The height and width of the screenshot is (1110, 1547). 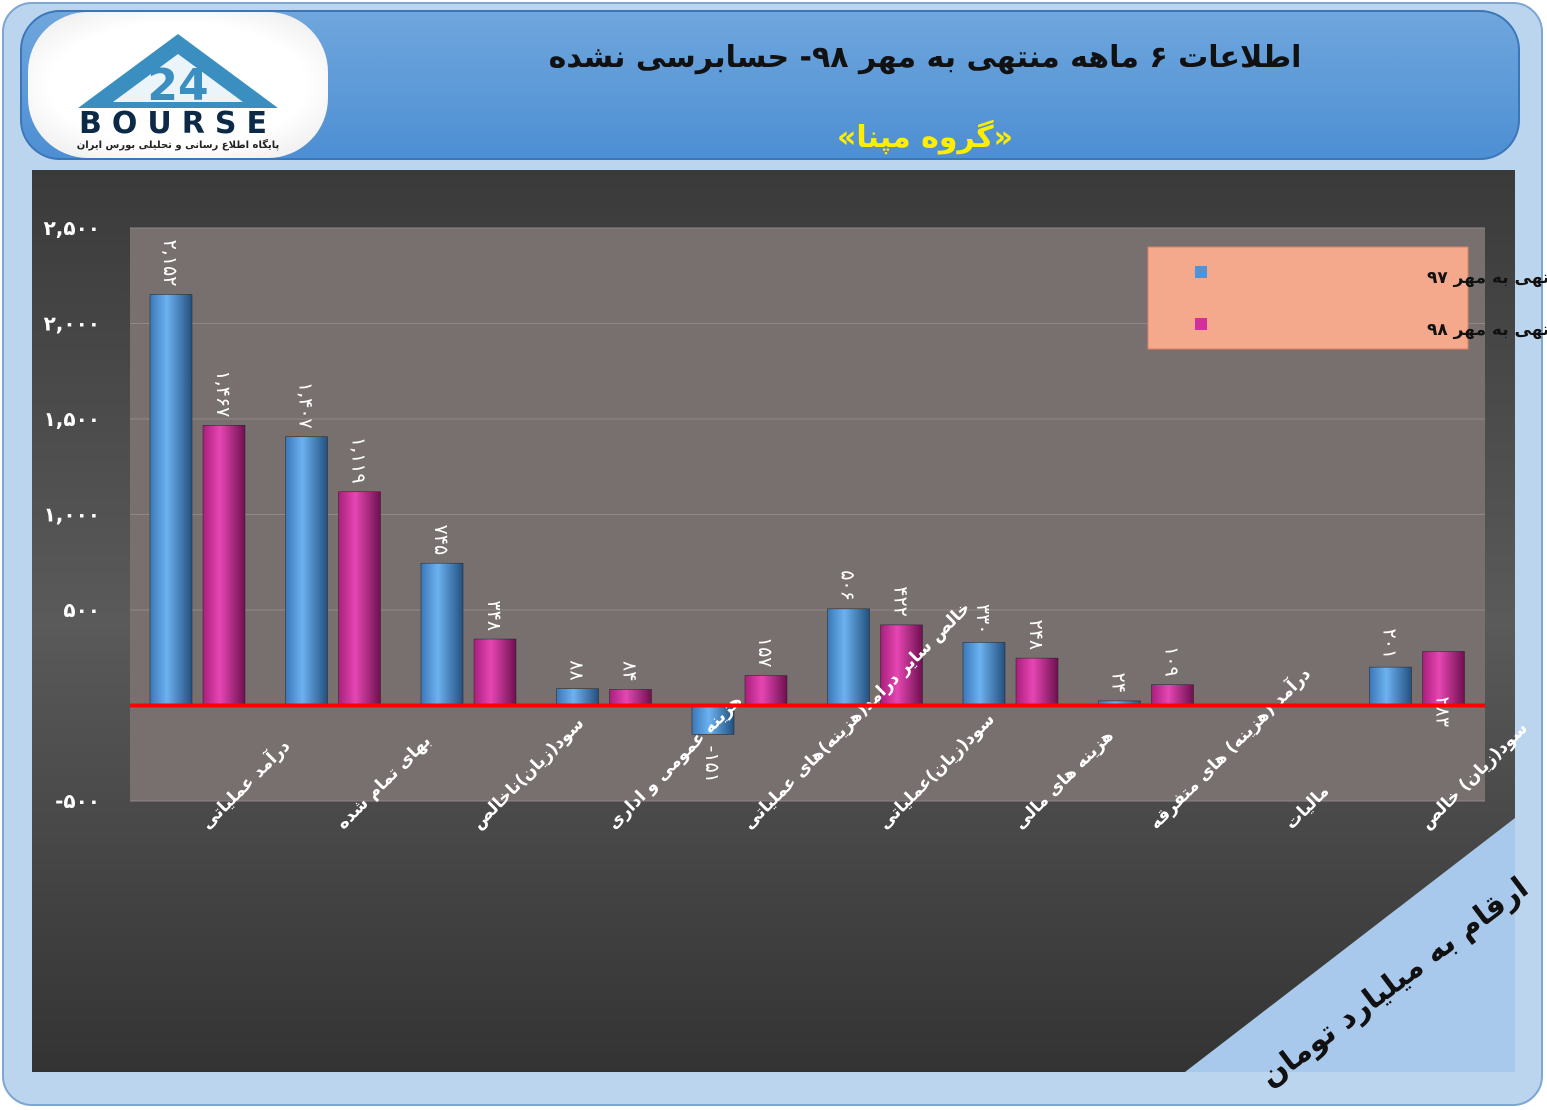 I want to click on y-tick-label: ۱,۵۰۰, so click(x=72, y=419).